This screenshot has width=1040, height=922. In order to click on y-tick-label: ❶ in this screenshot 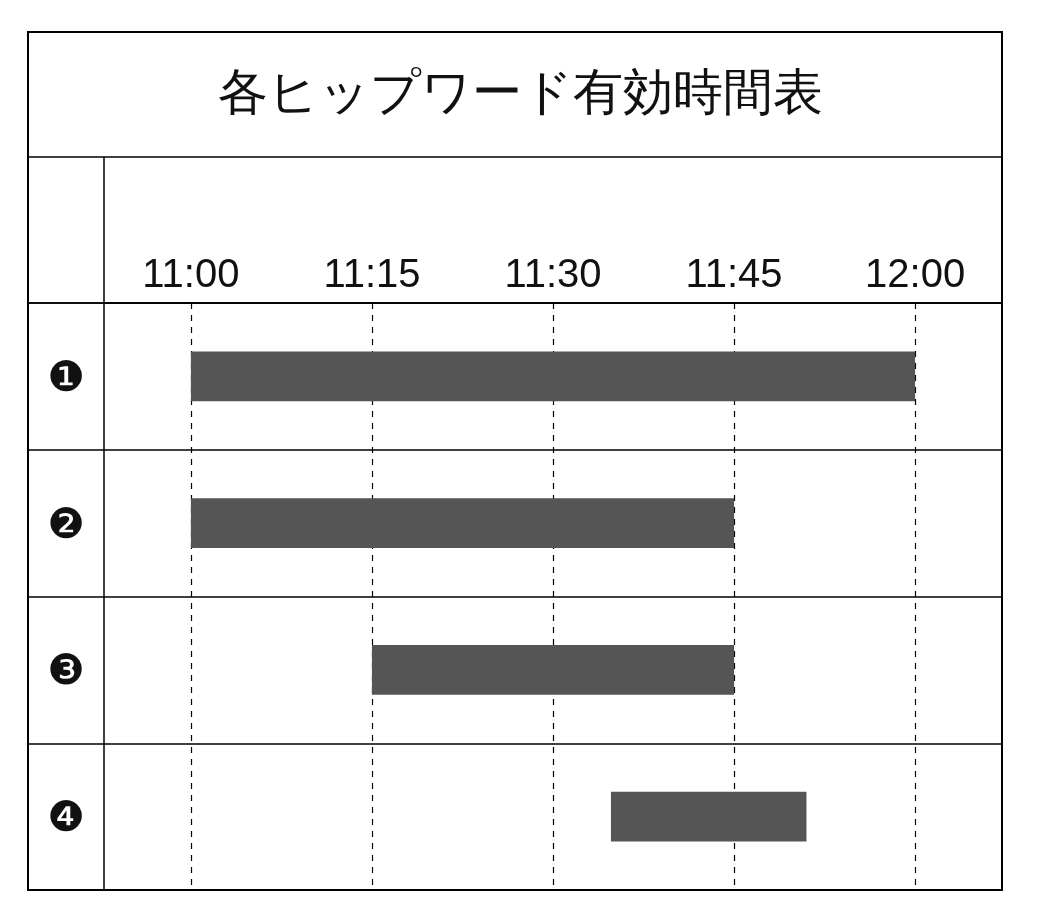, I will do `click(66, 376)`.